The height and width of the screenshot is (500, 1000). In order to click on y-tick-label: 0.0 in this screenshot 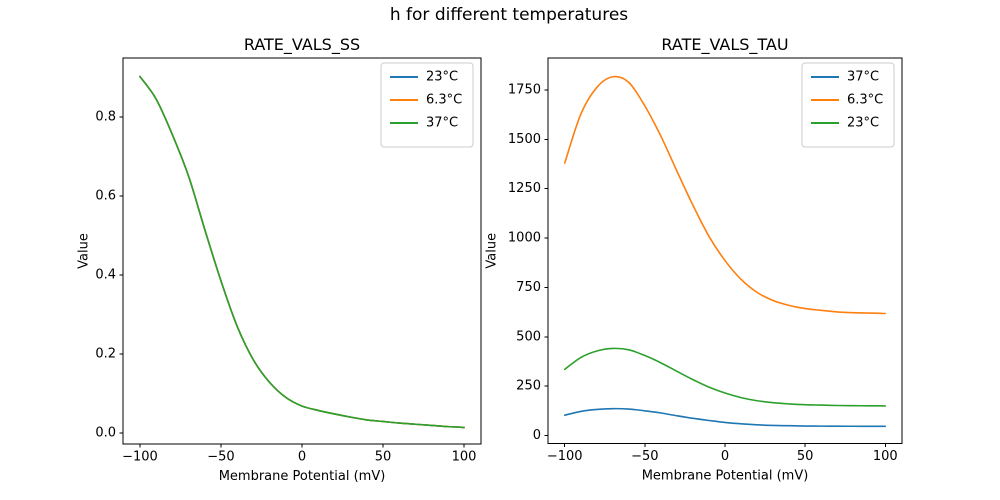, I will do `click(105, 432)`.